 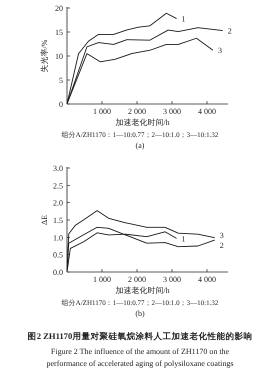 What do you see at coordinates (58, 237) in the screenshot?
I see `y-tick-label: 1.0` at bounding box center [58, 237].